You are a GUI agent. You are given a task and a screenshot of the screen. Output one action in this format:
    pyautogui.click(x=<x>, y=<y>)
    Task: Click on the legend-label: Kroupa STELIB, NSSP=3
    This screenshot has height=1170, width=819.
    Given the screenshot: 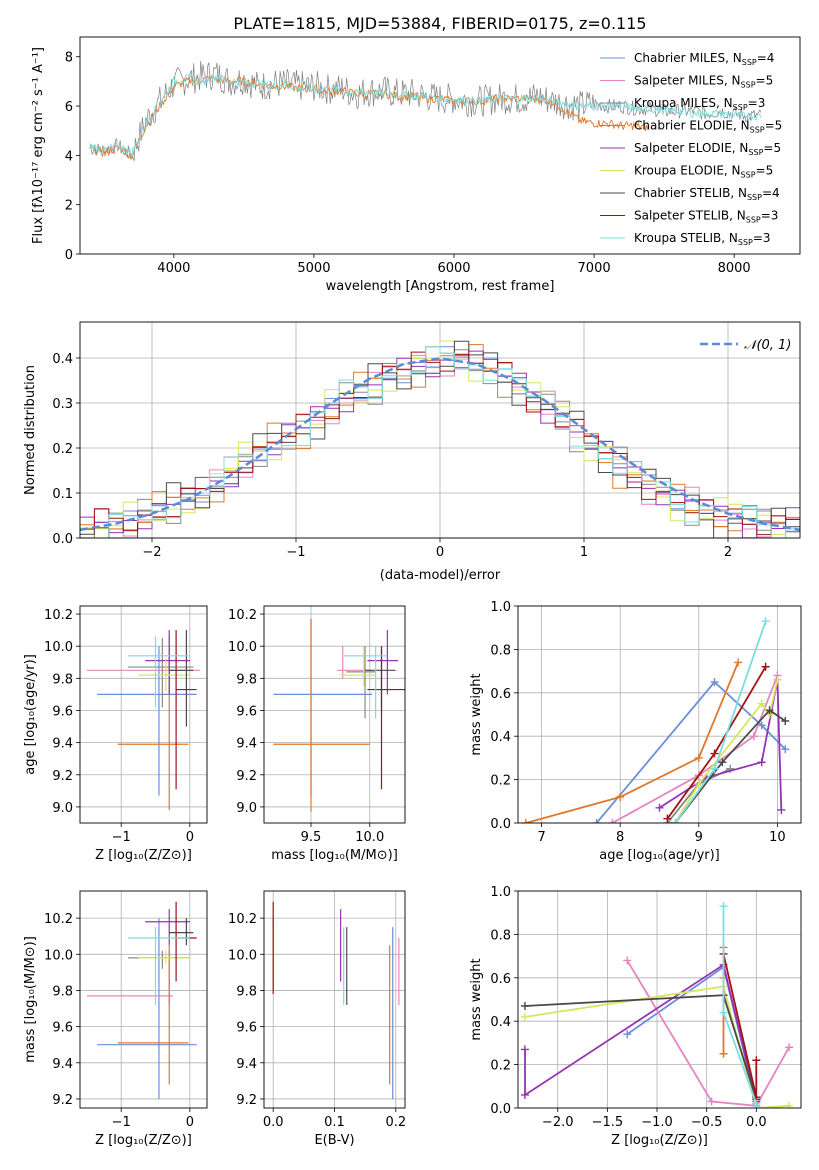 What is the action you would take?
    pyautogui.click(x=702, y=239)
    